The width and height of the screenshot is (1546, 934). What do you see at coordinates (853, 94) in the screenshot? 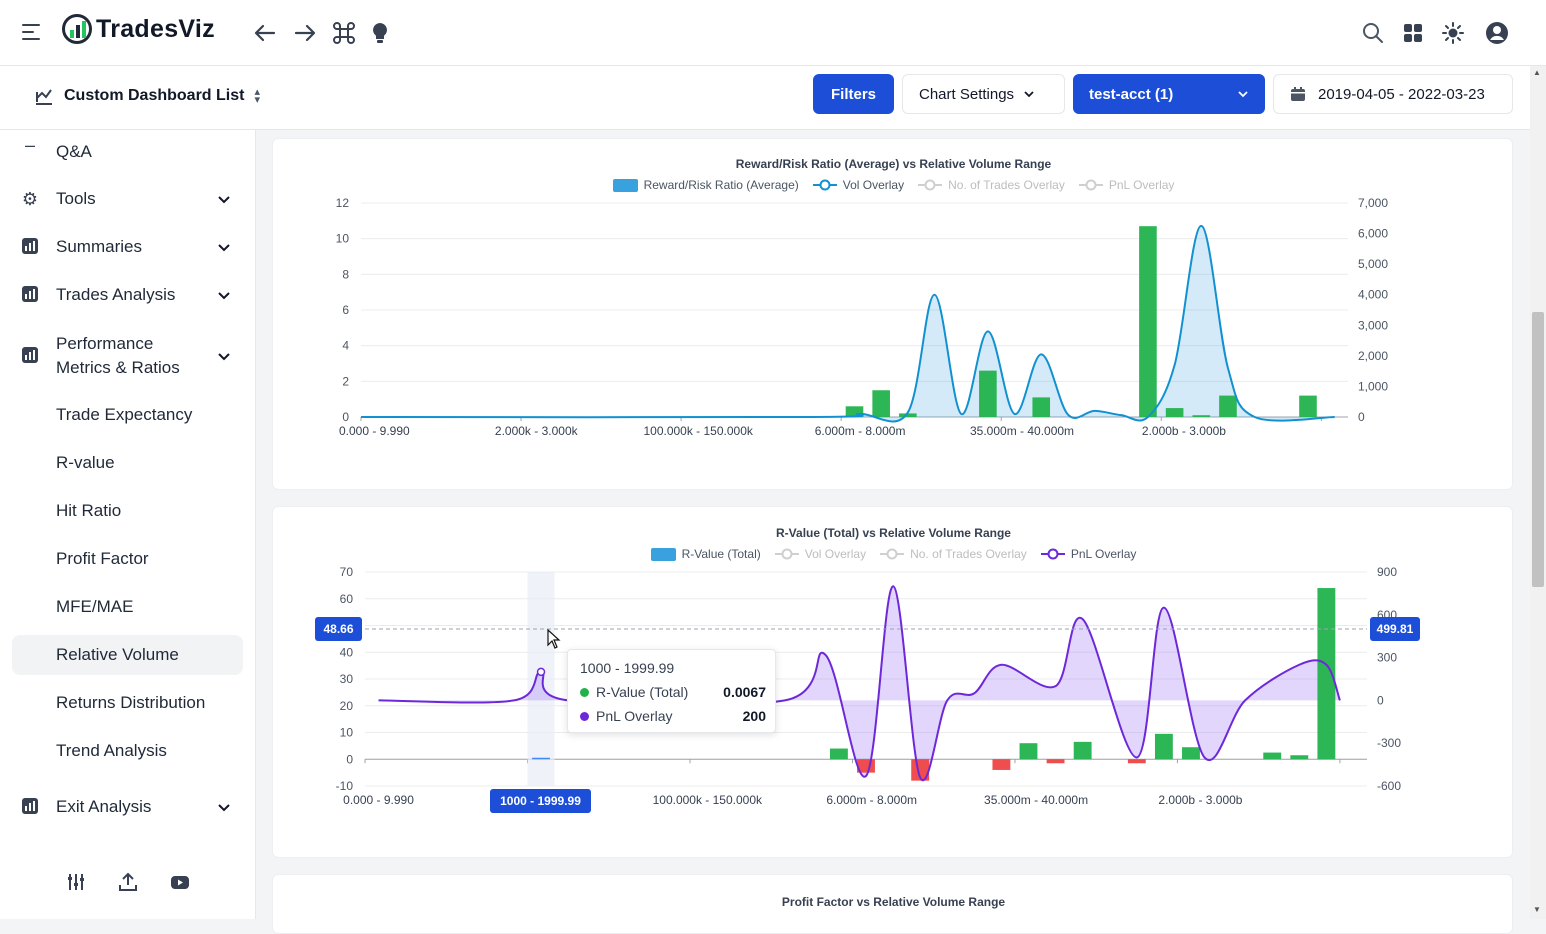
I see `filters-button: Filters` at bounding box center [853, 94].